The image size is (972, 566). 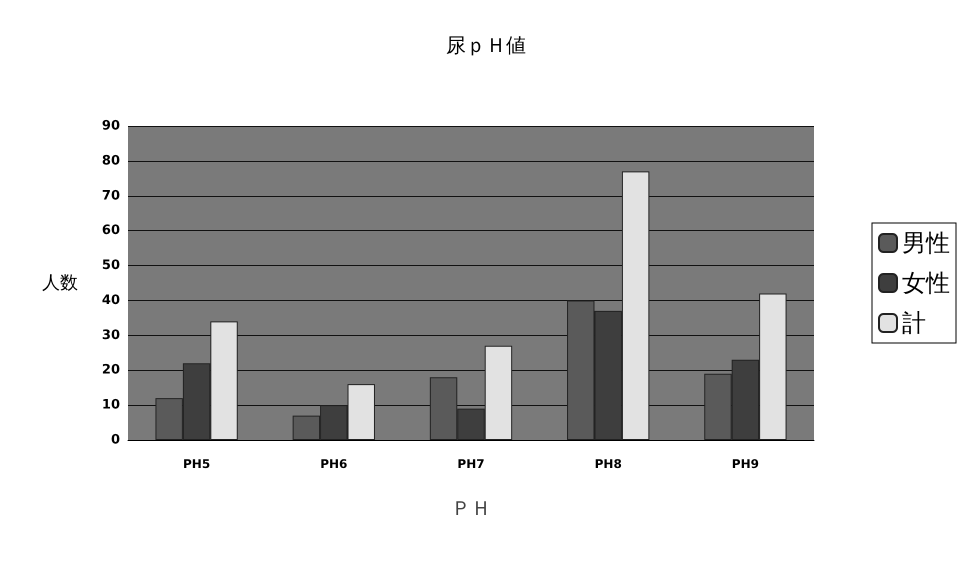 I want to click on x-tick-label: PH5, so click(x=196, y=464).